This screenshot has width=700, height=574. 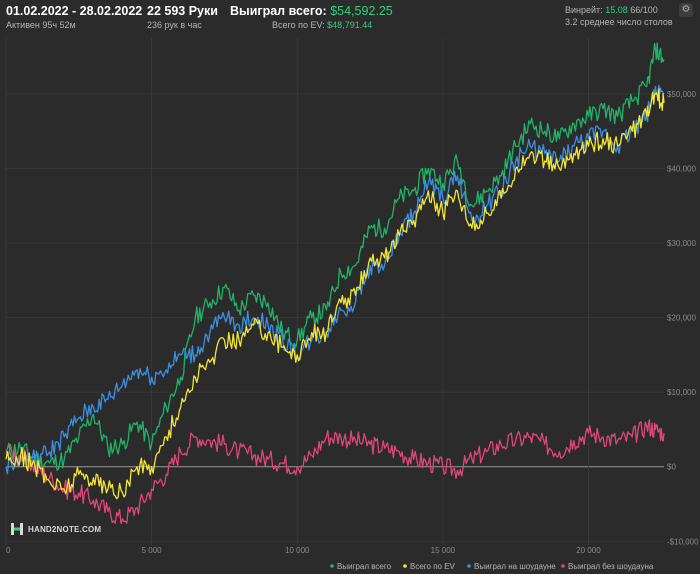 I want to click on x-axis-ticks: 0 5 000 10 000 15 000 20 000, so click(x=303, y=550).